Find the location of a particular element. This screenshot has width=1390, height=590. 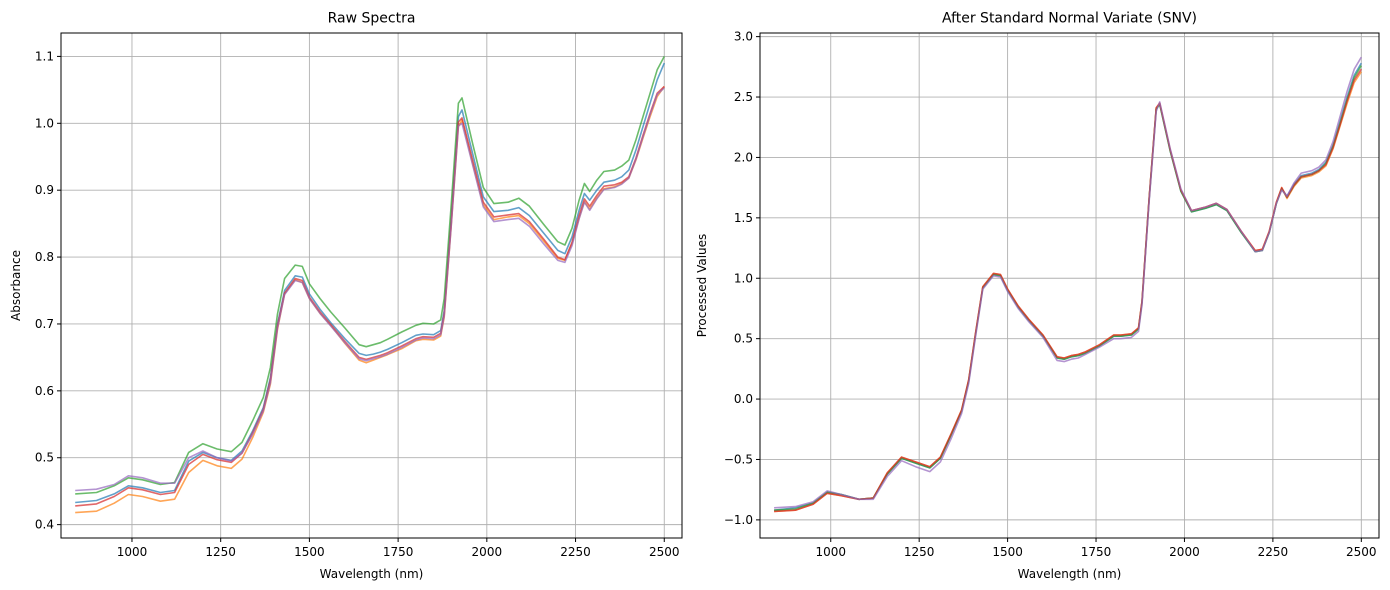

left-ytick-label: 1.0 is located at coordinates (44, 123).